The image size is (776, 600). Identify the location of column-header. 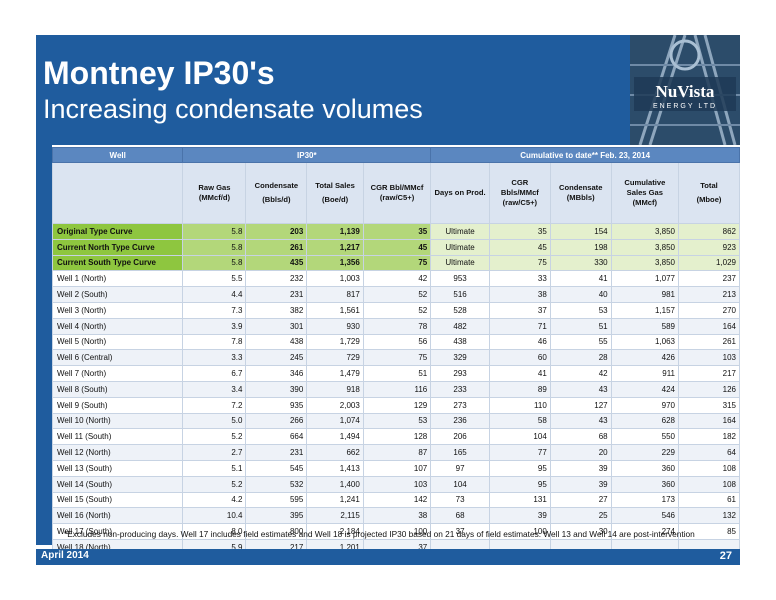
(117, 193).